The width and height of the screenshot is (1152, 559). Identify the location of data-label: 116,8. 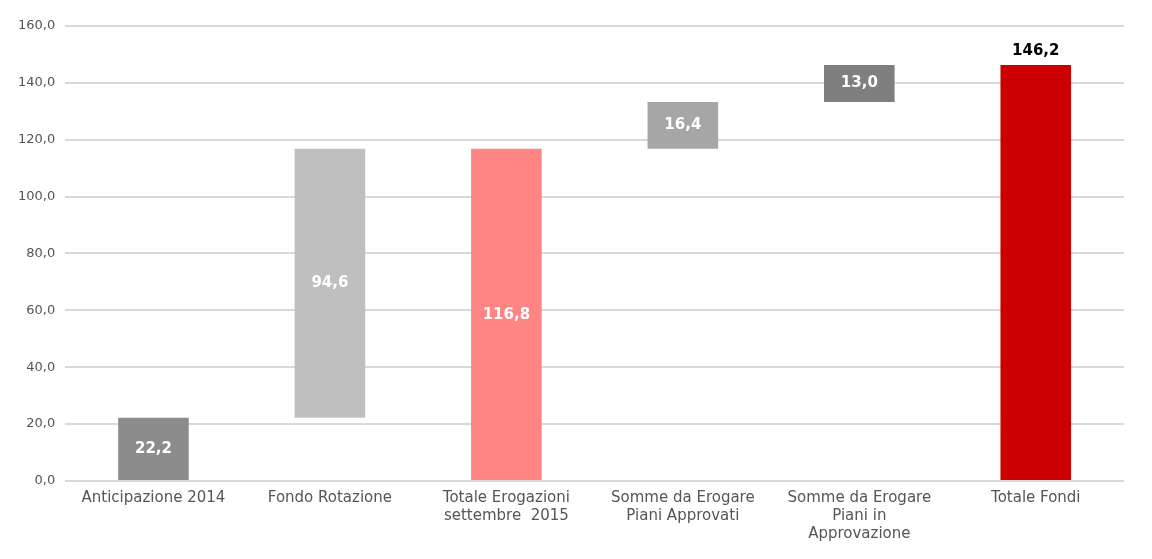
(506, 313).